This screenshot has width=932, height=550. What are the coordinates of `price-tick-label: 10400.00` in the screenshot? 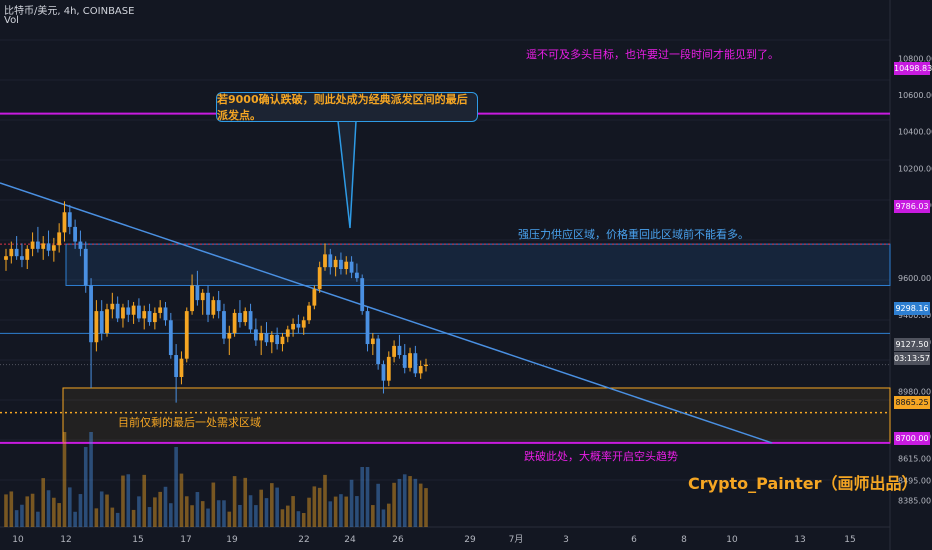 It's located at (915, 132).